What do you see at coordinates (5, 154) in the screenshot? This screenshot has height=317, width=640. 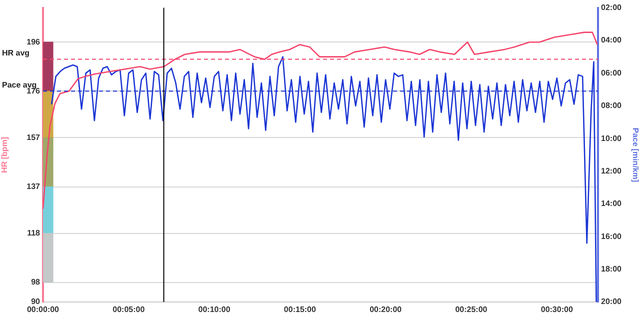 I see `y-axis-title: HR [bpm]` at bounding box center [5, 154].